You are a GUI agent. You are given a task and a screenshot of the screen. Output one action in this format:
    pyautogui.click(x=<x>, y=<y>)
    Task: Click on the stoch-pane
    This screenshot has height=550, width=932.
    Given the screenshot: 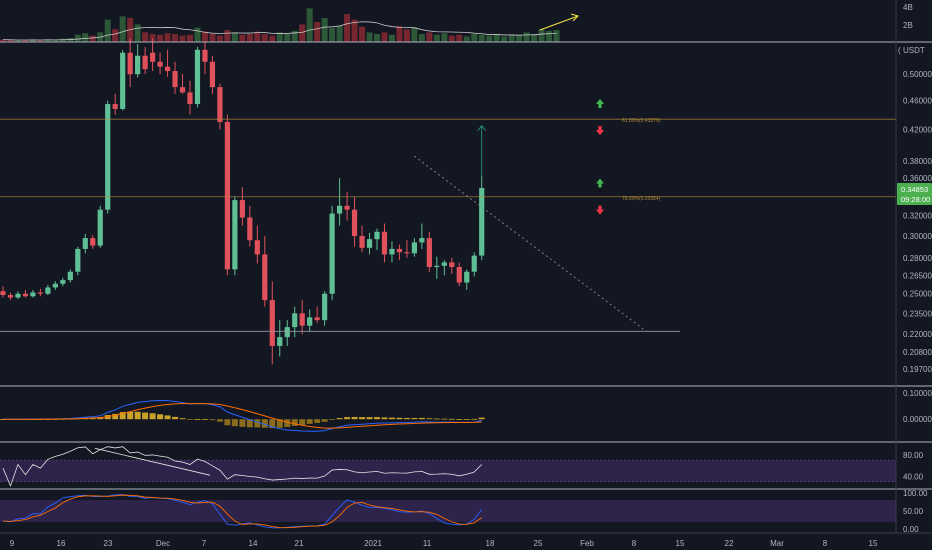 What is the action you would take?
    pyautogui.click(x=448, y=511)
    